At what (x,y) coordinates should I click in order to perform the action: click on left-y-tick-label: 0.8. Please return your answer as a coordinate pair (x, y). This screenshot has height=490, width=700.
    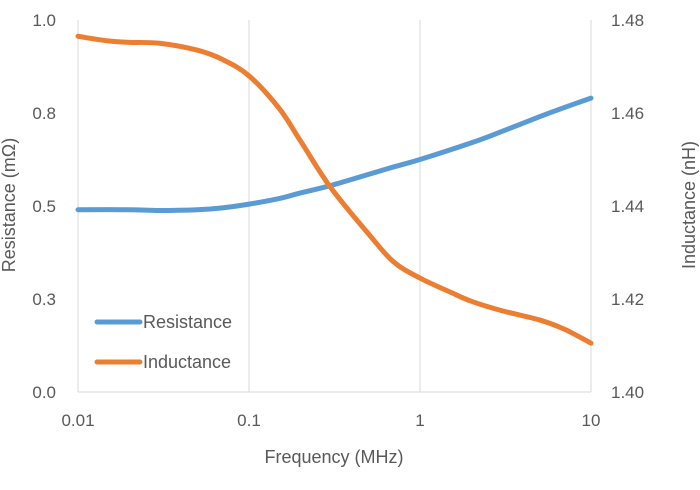
    Looking at the image, I should click on (44, 113).